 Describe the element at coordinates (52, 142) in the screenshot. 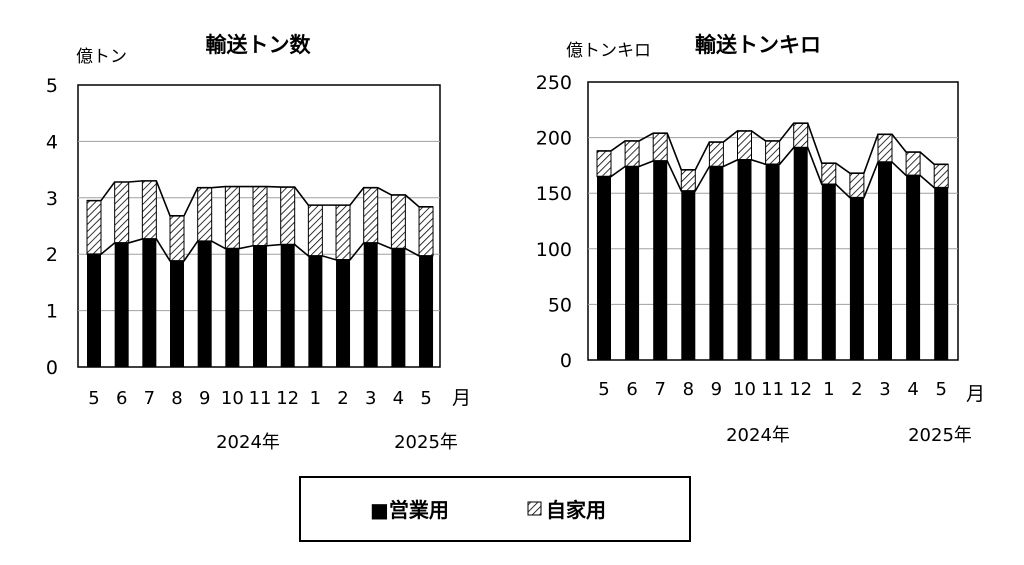

I see `y-tick-label: 4` at that location.